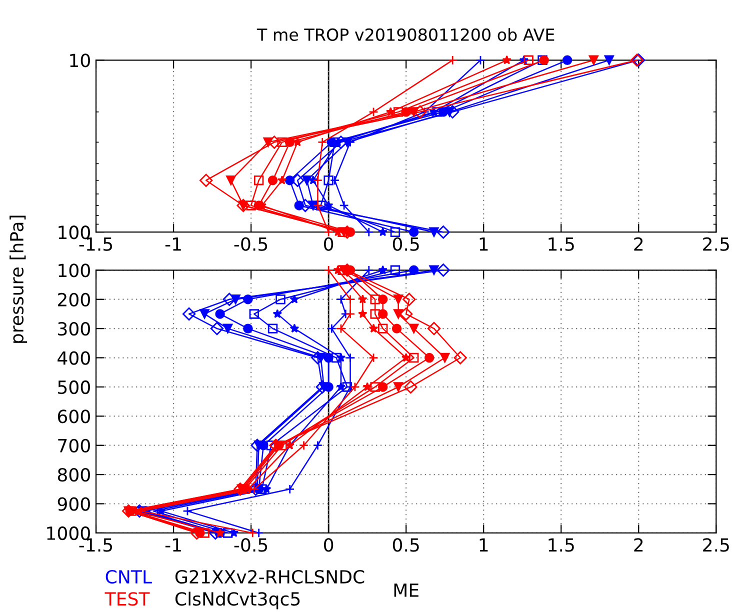 This screenshot has height=614, width=733. What do you see at coordinates (129, 577) in the screenshot?
I see `text: CNTL` at bounding box center [129, 577].